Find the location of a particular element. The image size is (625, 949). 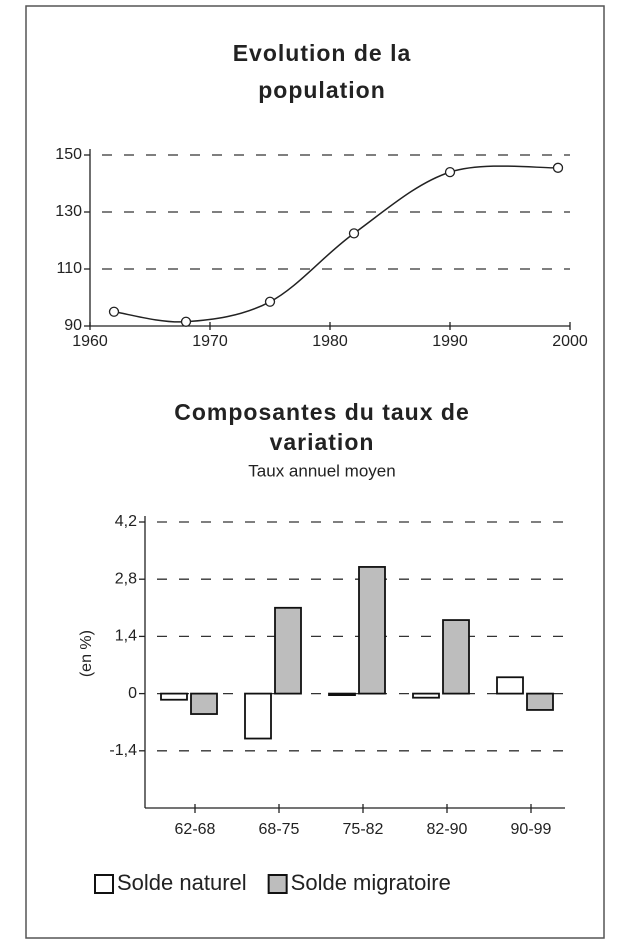

legend-label: Solde naturel is located at coordinates (182, 882).